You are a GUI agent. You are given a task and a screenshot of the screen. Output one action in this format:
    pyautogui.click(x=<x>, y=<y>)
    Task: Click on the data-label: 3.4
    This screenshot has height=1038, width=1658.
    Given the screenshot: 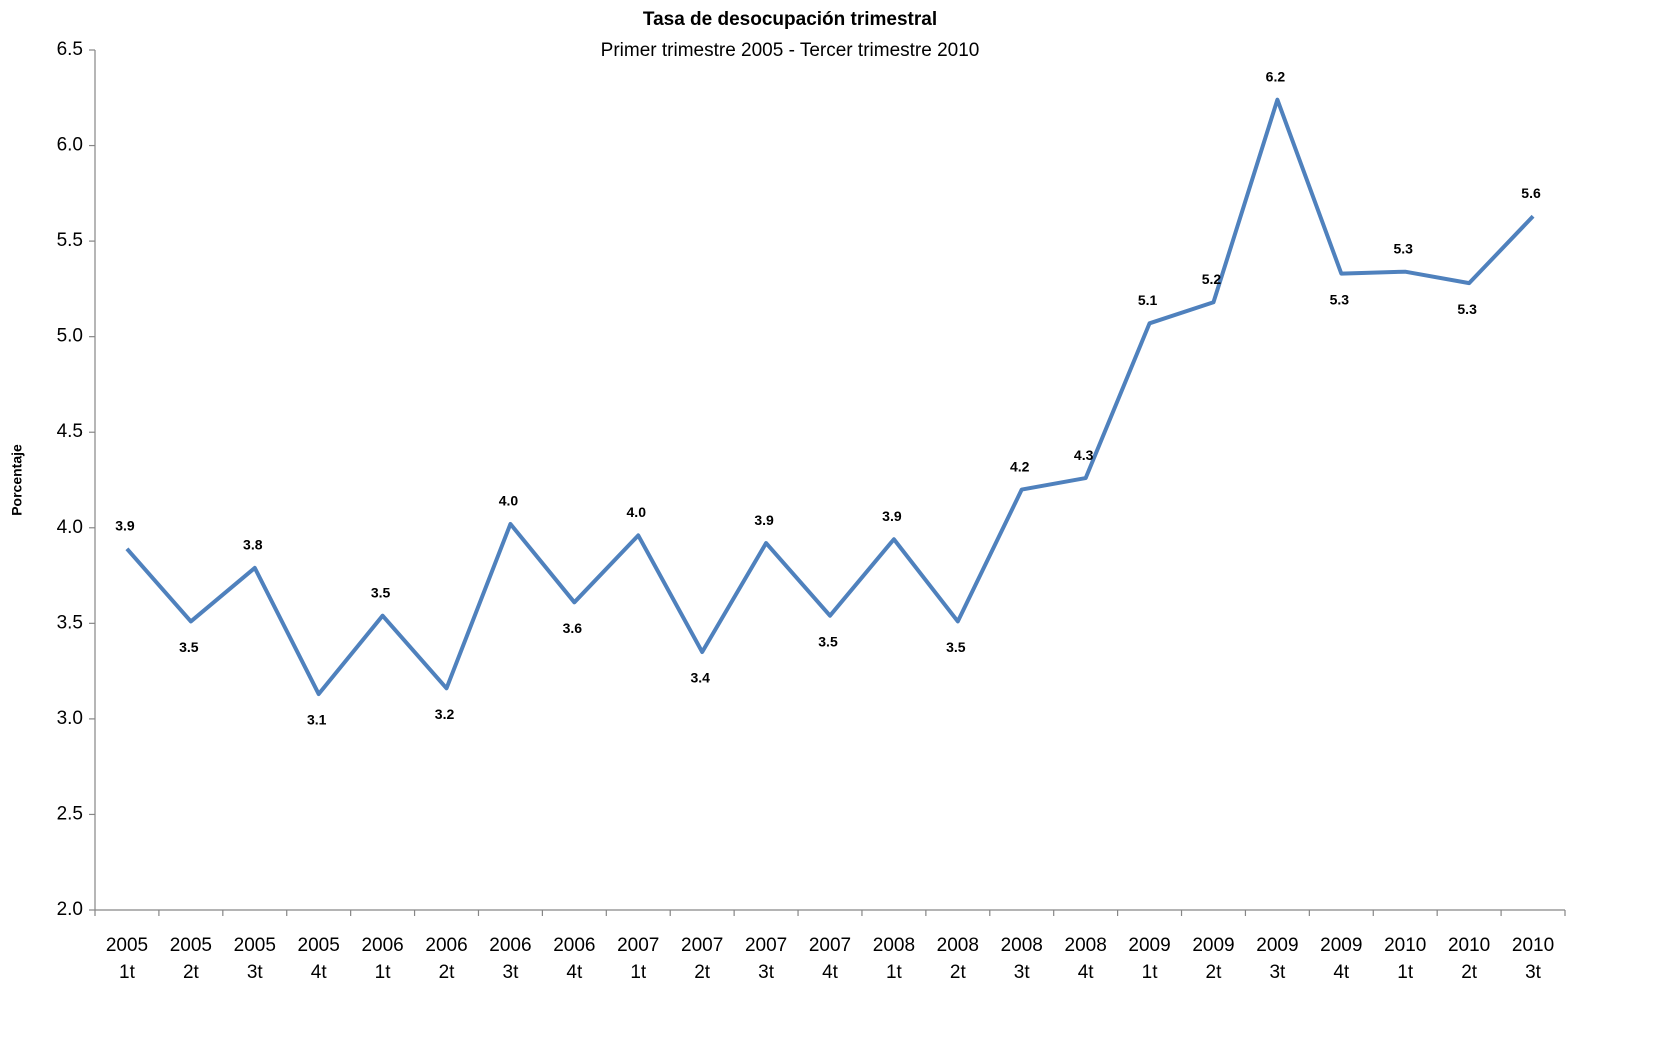 What is the action you would take?
    pyautogui.click(x=700, y=678)
    